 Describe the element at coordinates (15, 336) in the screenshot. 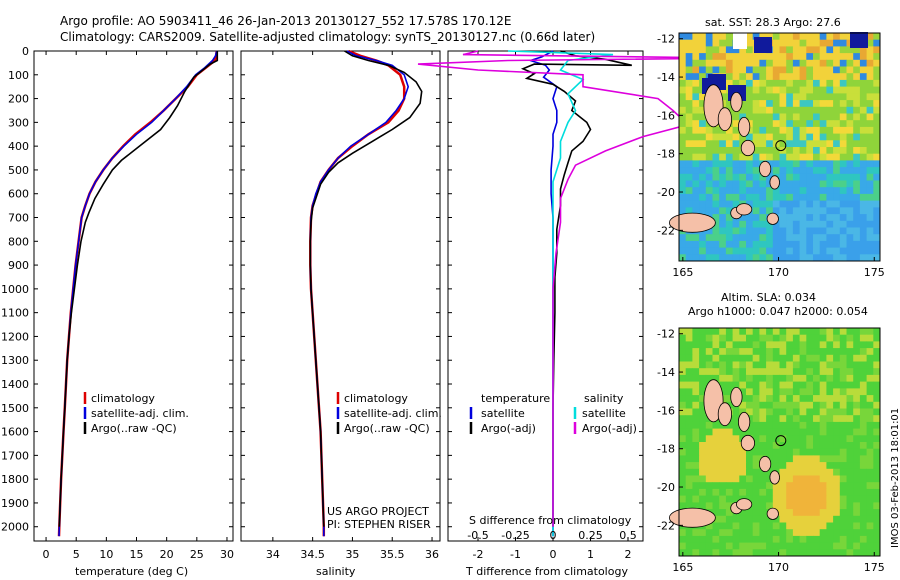

I see `depth-tick-label: 1200` at that location.